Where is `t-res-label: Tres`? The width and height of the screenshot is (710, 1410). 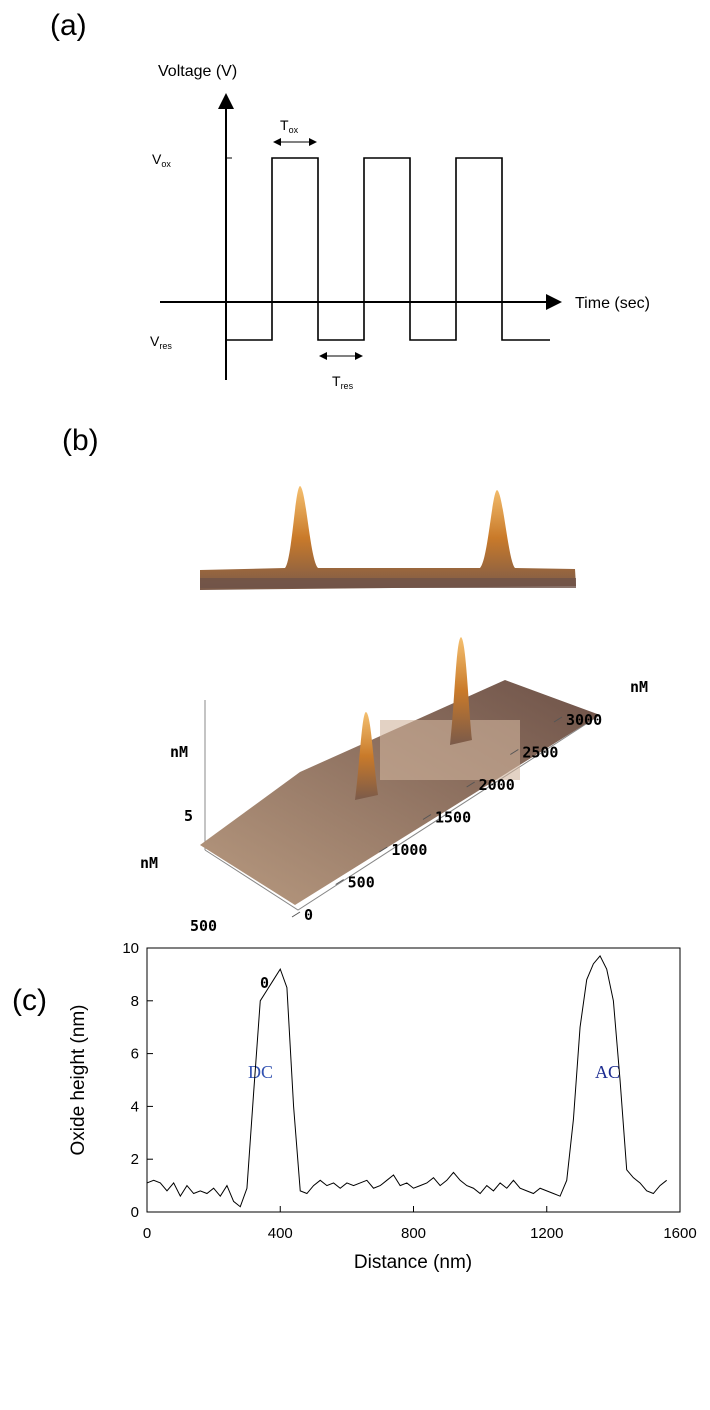
t-res-label: Tres is located at coordinates (343, 382).